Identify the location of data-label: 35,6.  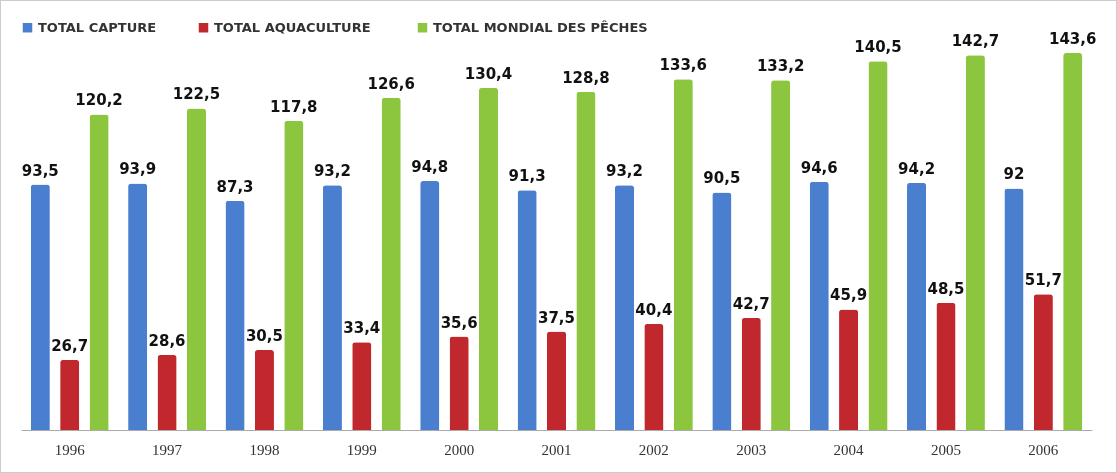
(459, 322).